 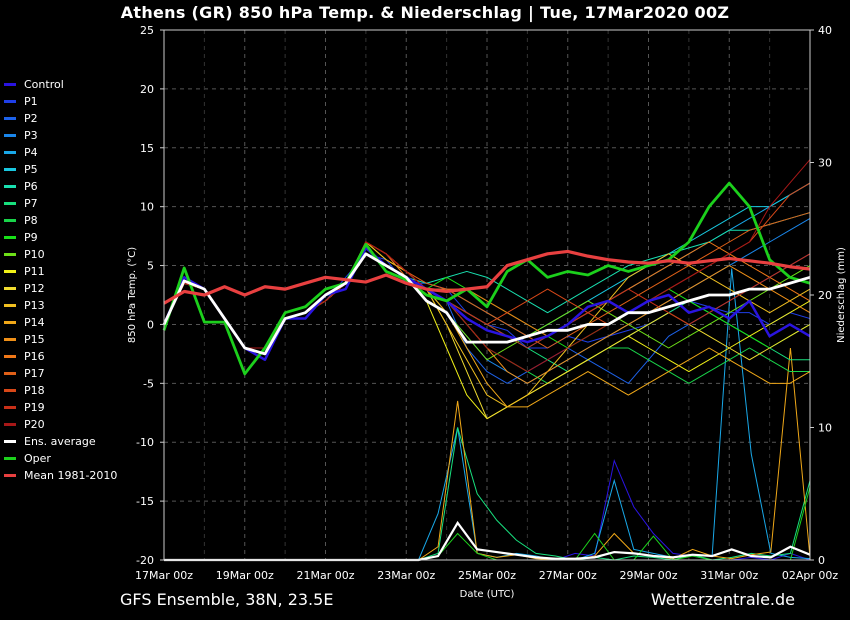 I want to click on legend-label: P7, so click(x=31, y=203).